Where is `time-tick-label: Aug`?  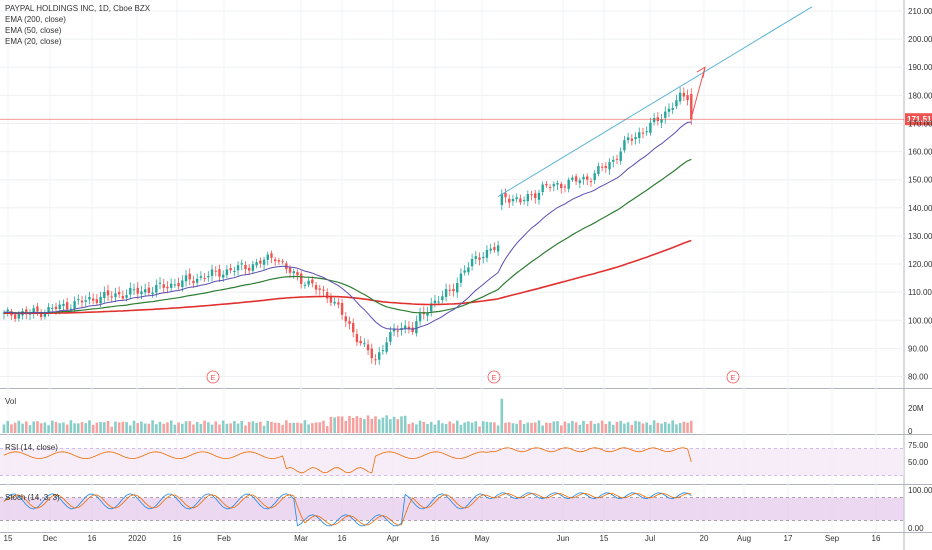 time-tick-label: Aug is located at coordinates (744, 538).